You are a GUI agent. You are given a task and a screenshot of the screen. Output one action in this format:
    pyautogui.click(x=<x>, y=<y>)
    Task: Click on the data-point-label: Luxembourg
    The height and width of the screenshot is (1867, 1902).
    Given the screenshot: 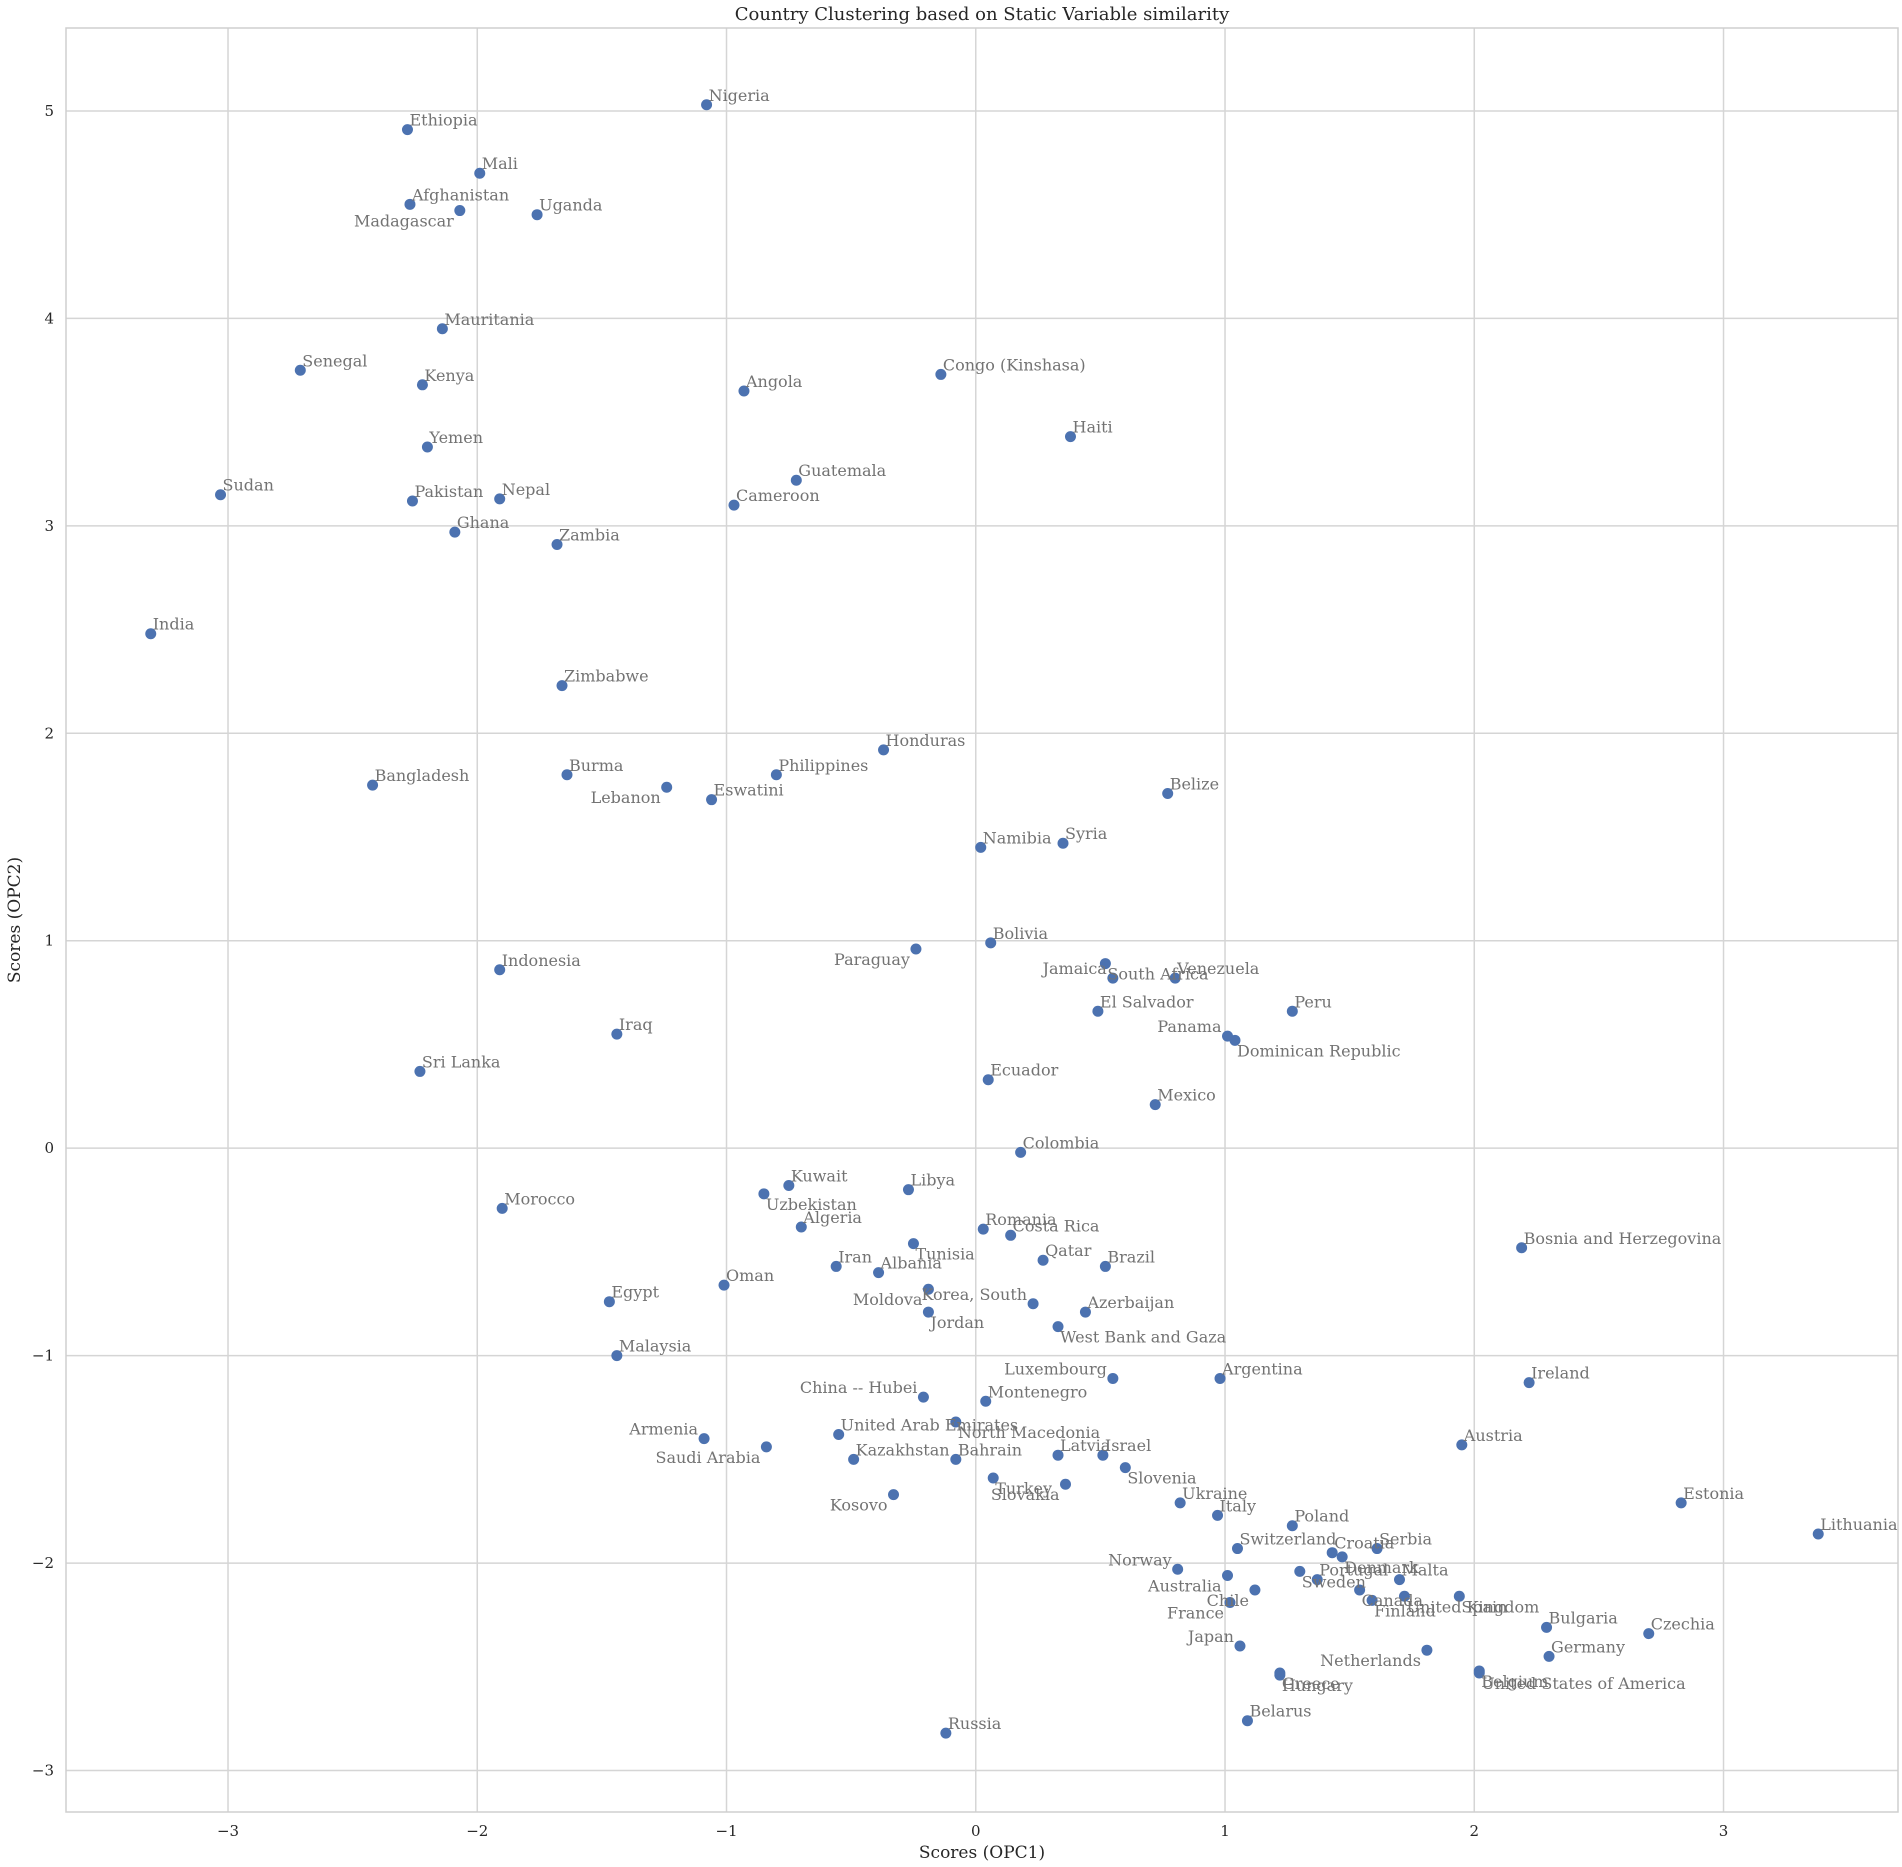 What is the action you would take?
    pyautogui.click(x=1055, y=1368)
    